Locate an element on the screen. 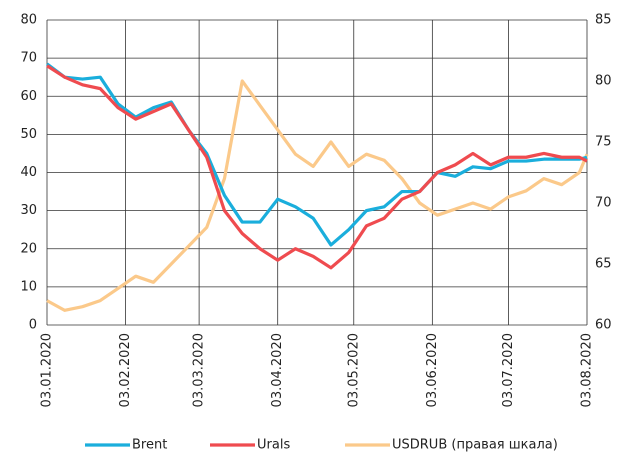 This screenshot has height=459, width=627. y2-tick-label: 75 is located at coordinates (603, 142).